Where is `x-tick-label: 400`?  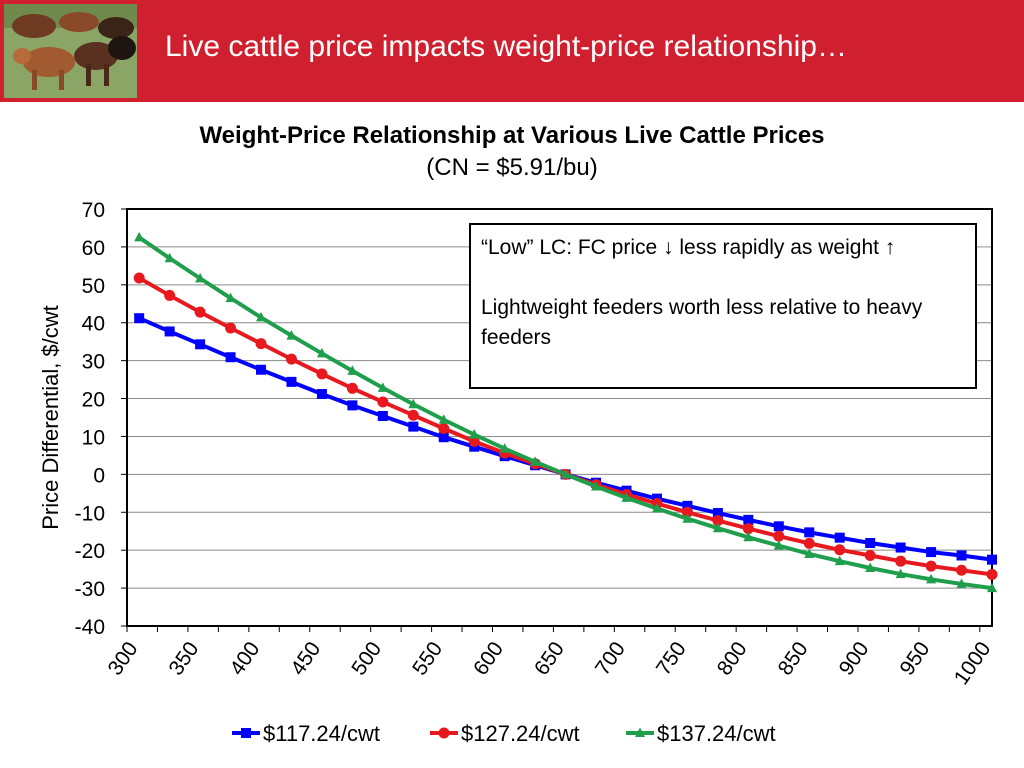 x-tick-label: 400 is located at coordinates (244, 659).